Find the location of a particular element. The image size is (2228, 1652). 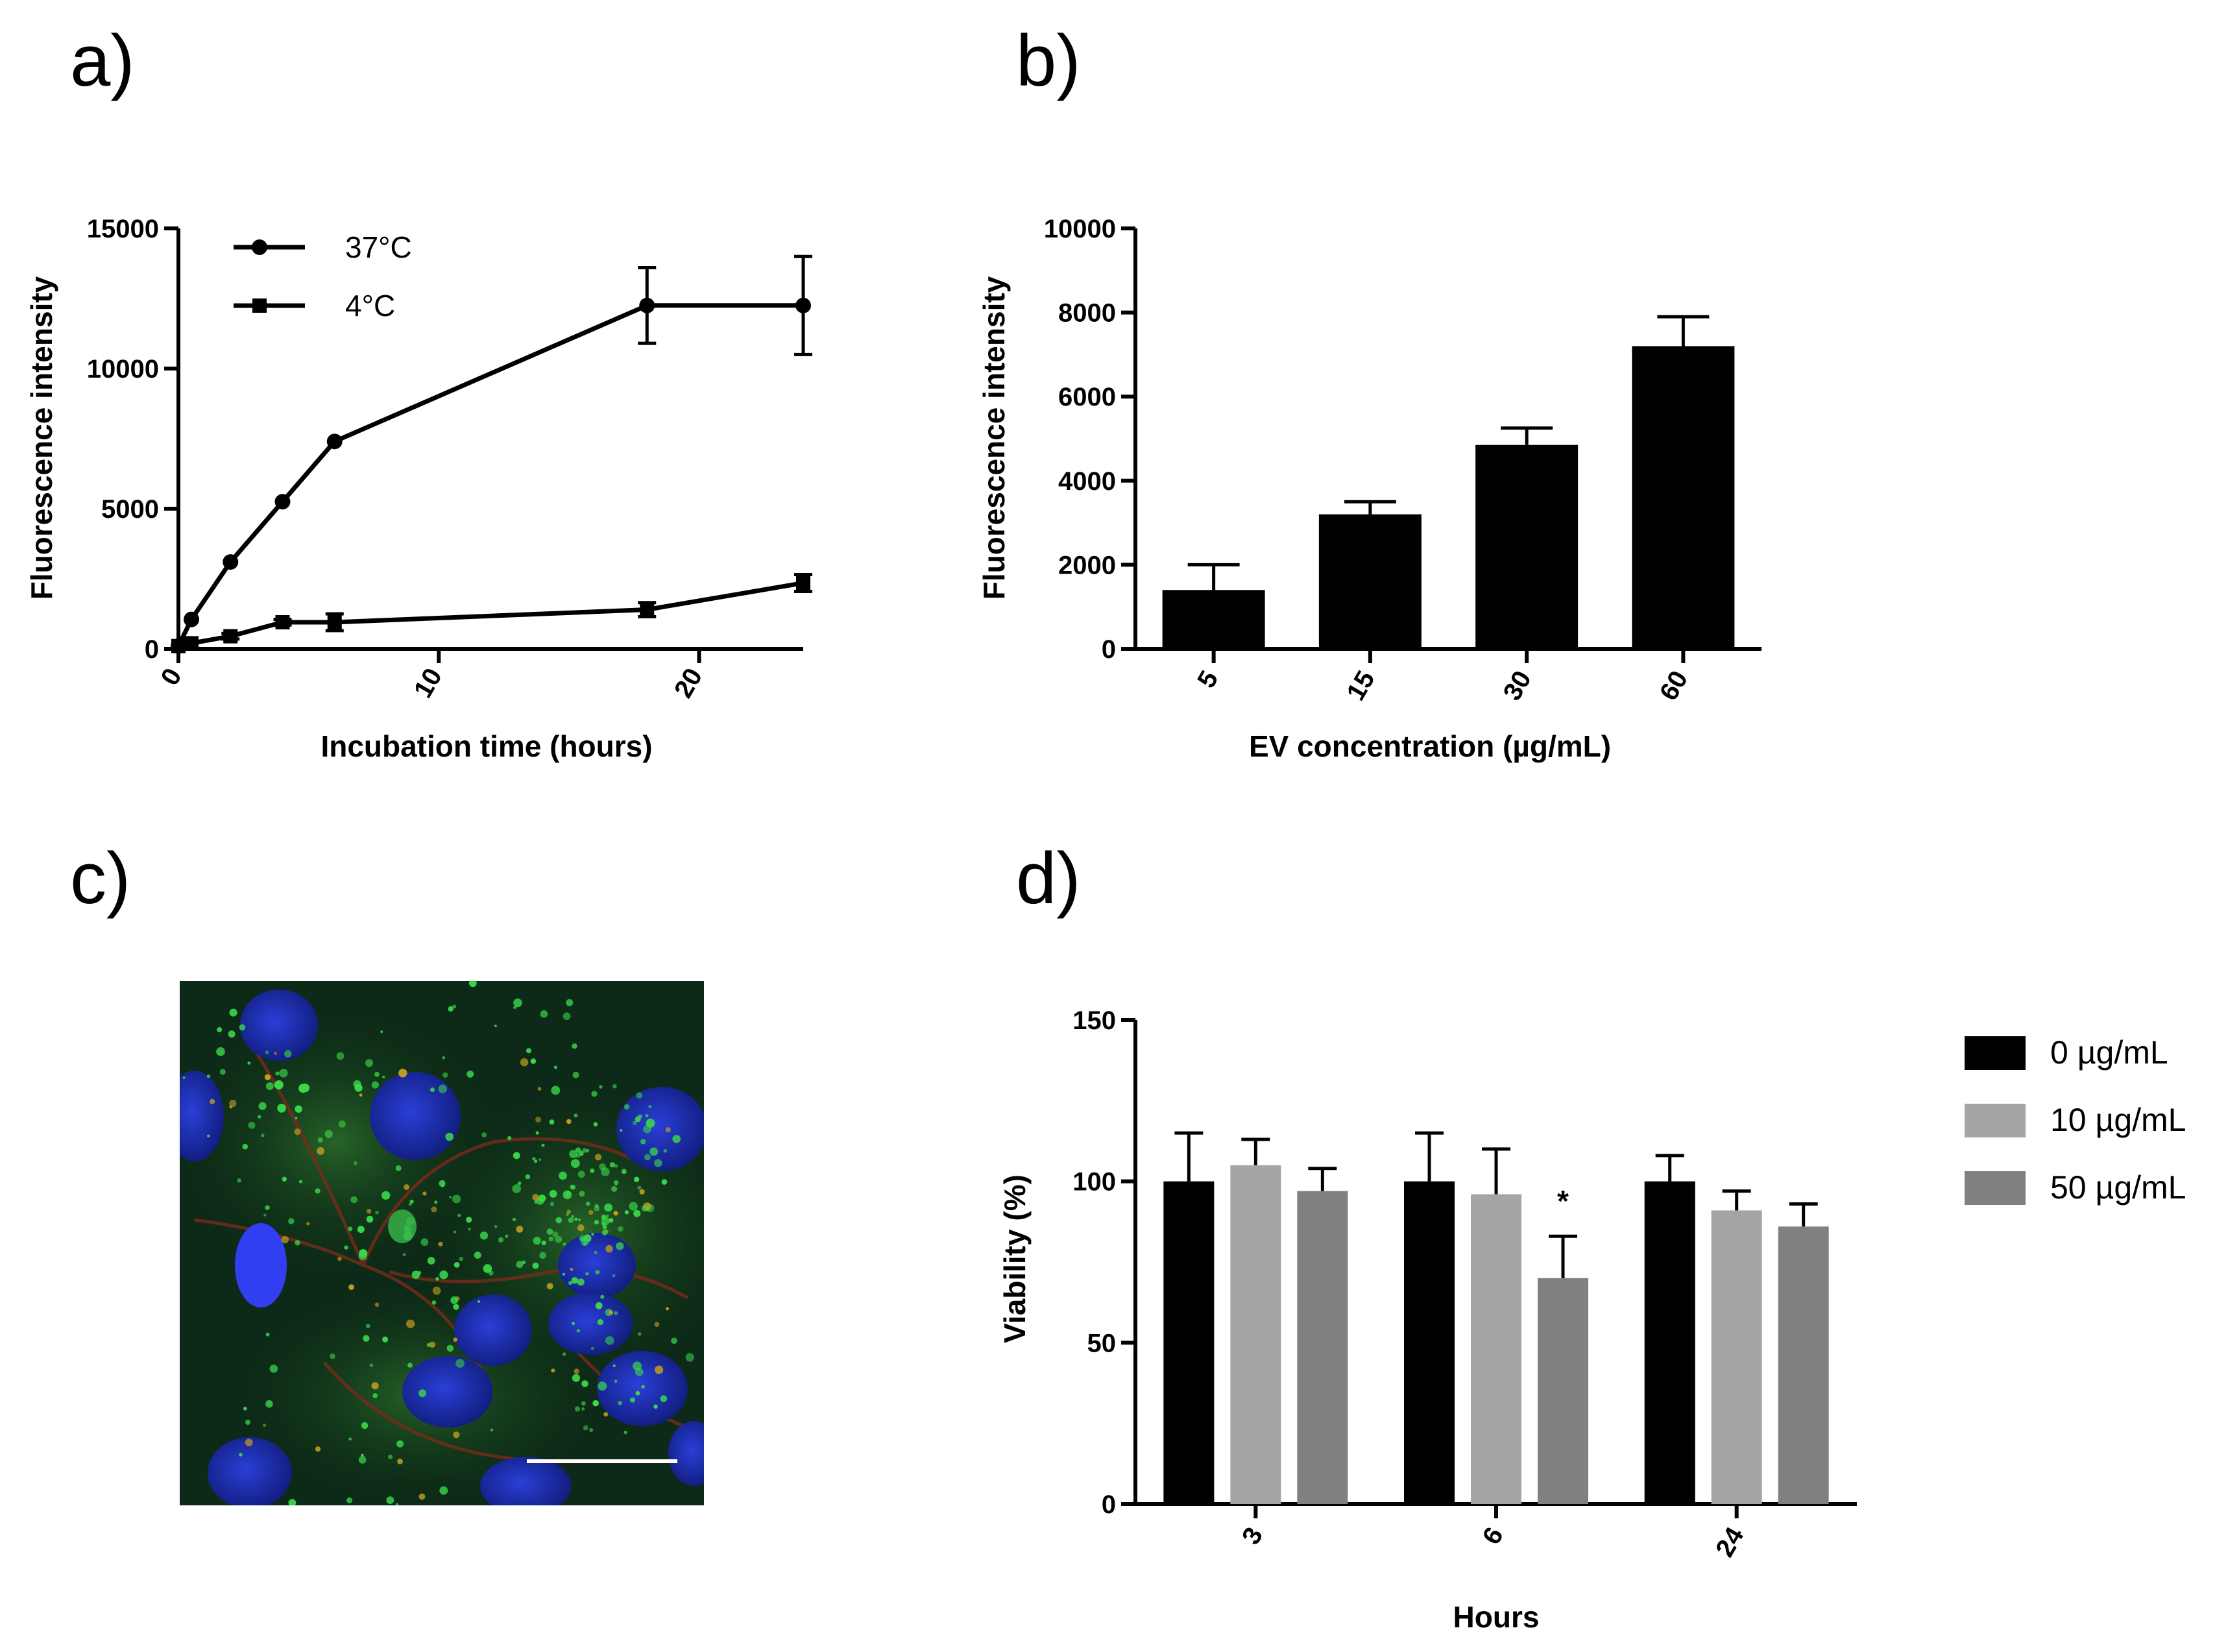

micrograph-nuclei is located at coordinates (442, 1247).